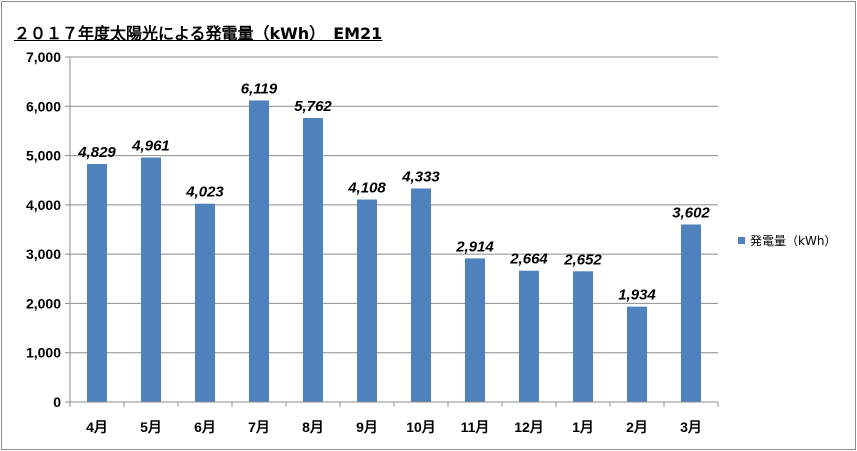 The height and width of the screenshot is (451, 857). Describe the element at coordinates (582, 259) in the screenshot. I see `data-label: 2,652` at that location.